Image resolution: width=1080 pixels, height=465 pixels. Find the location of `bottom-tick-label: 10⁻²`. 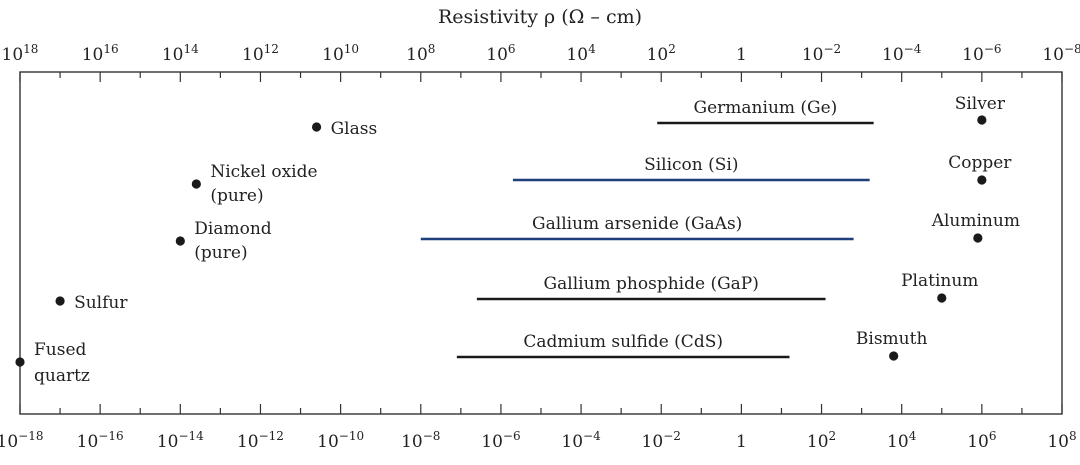

bottom-tick-label: 10⁻² is located at coordinates (661, 440).